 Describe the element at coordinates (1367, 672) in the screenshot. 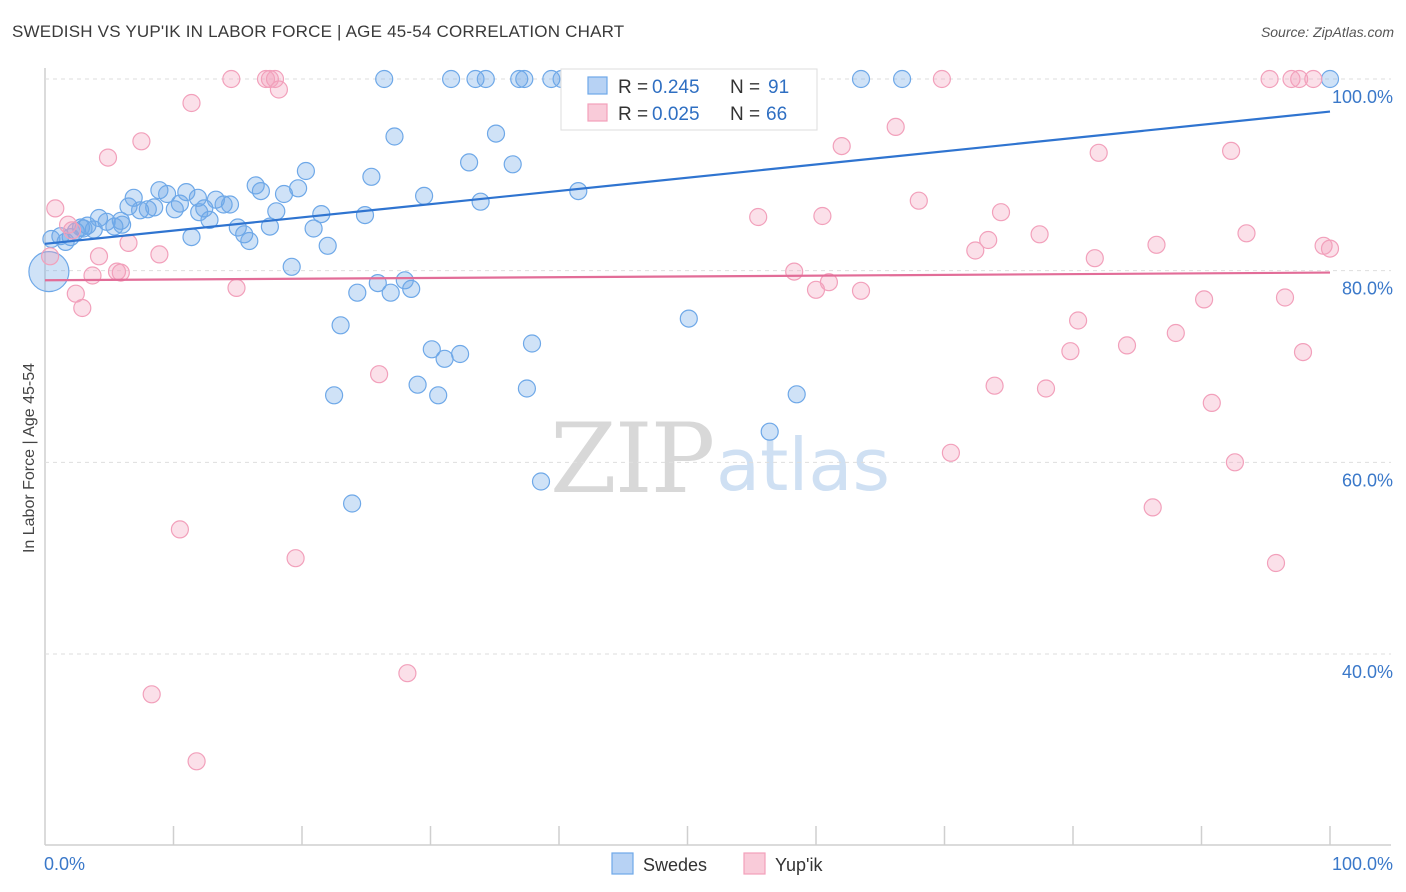

I see `y-tick-label: 40.0%` at that location.